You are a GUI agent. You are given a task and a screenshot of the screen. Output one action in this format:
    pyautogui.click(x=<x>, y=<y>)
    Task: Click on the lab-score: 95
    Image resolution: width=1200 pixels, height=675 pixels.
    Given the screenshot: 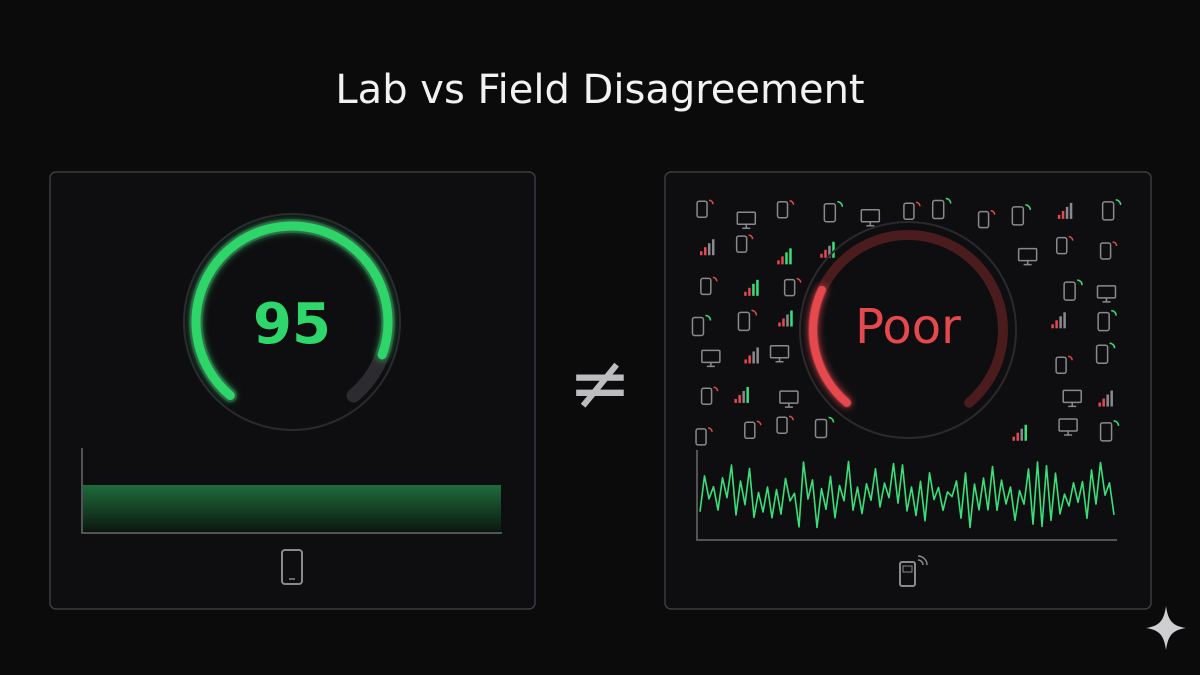 What is the action you would take?
    pyautogui.click(x=292, y=324)
    